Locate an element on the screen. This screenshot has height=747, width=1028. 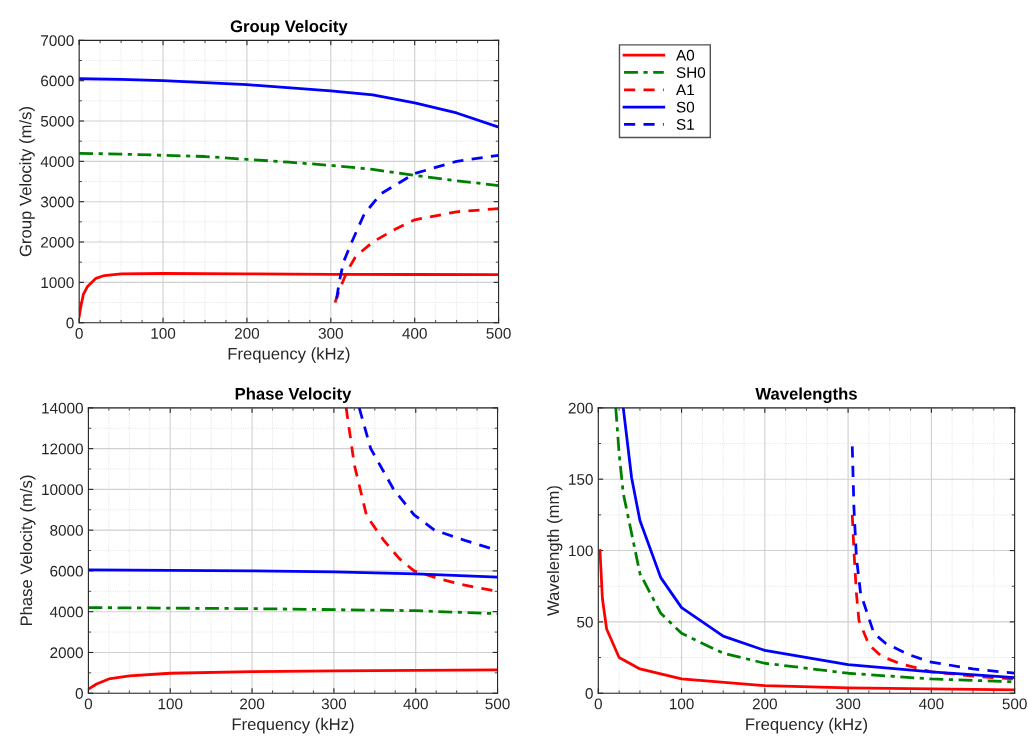
y-tick-label: 5000 is located at coordinates (57, 121).